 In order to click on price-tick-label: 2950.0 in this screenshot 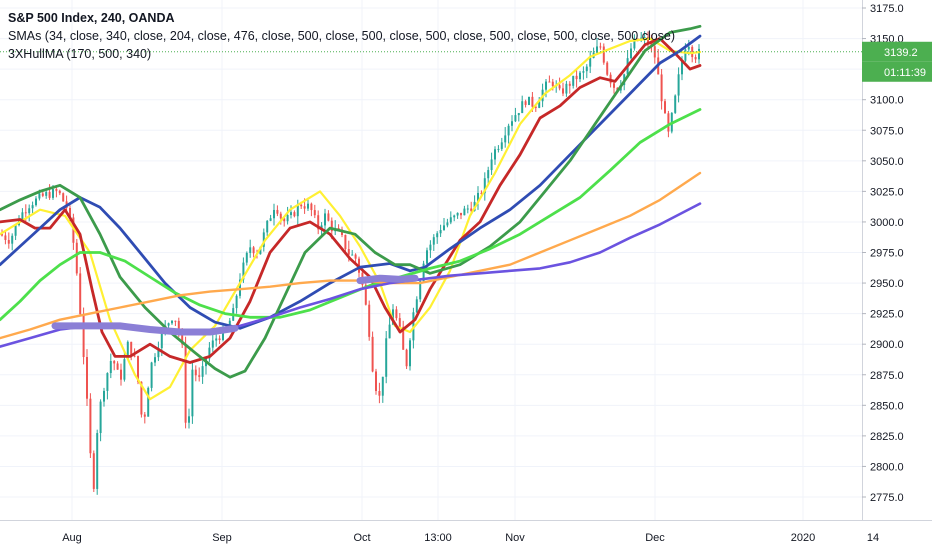, I will do `click(887, 284)`.